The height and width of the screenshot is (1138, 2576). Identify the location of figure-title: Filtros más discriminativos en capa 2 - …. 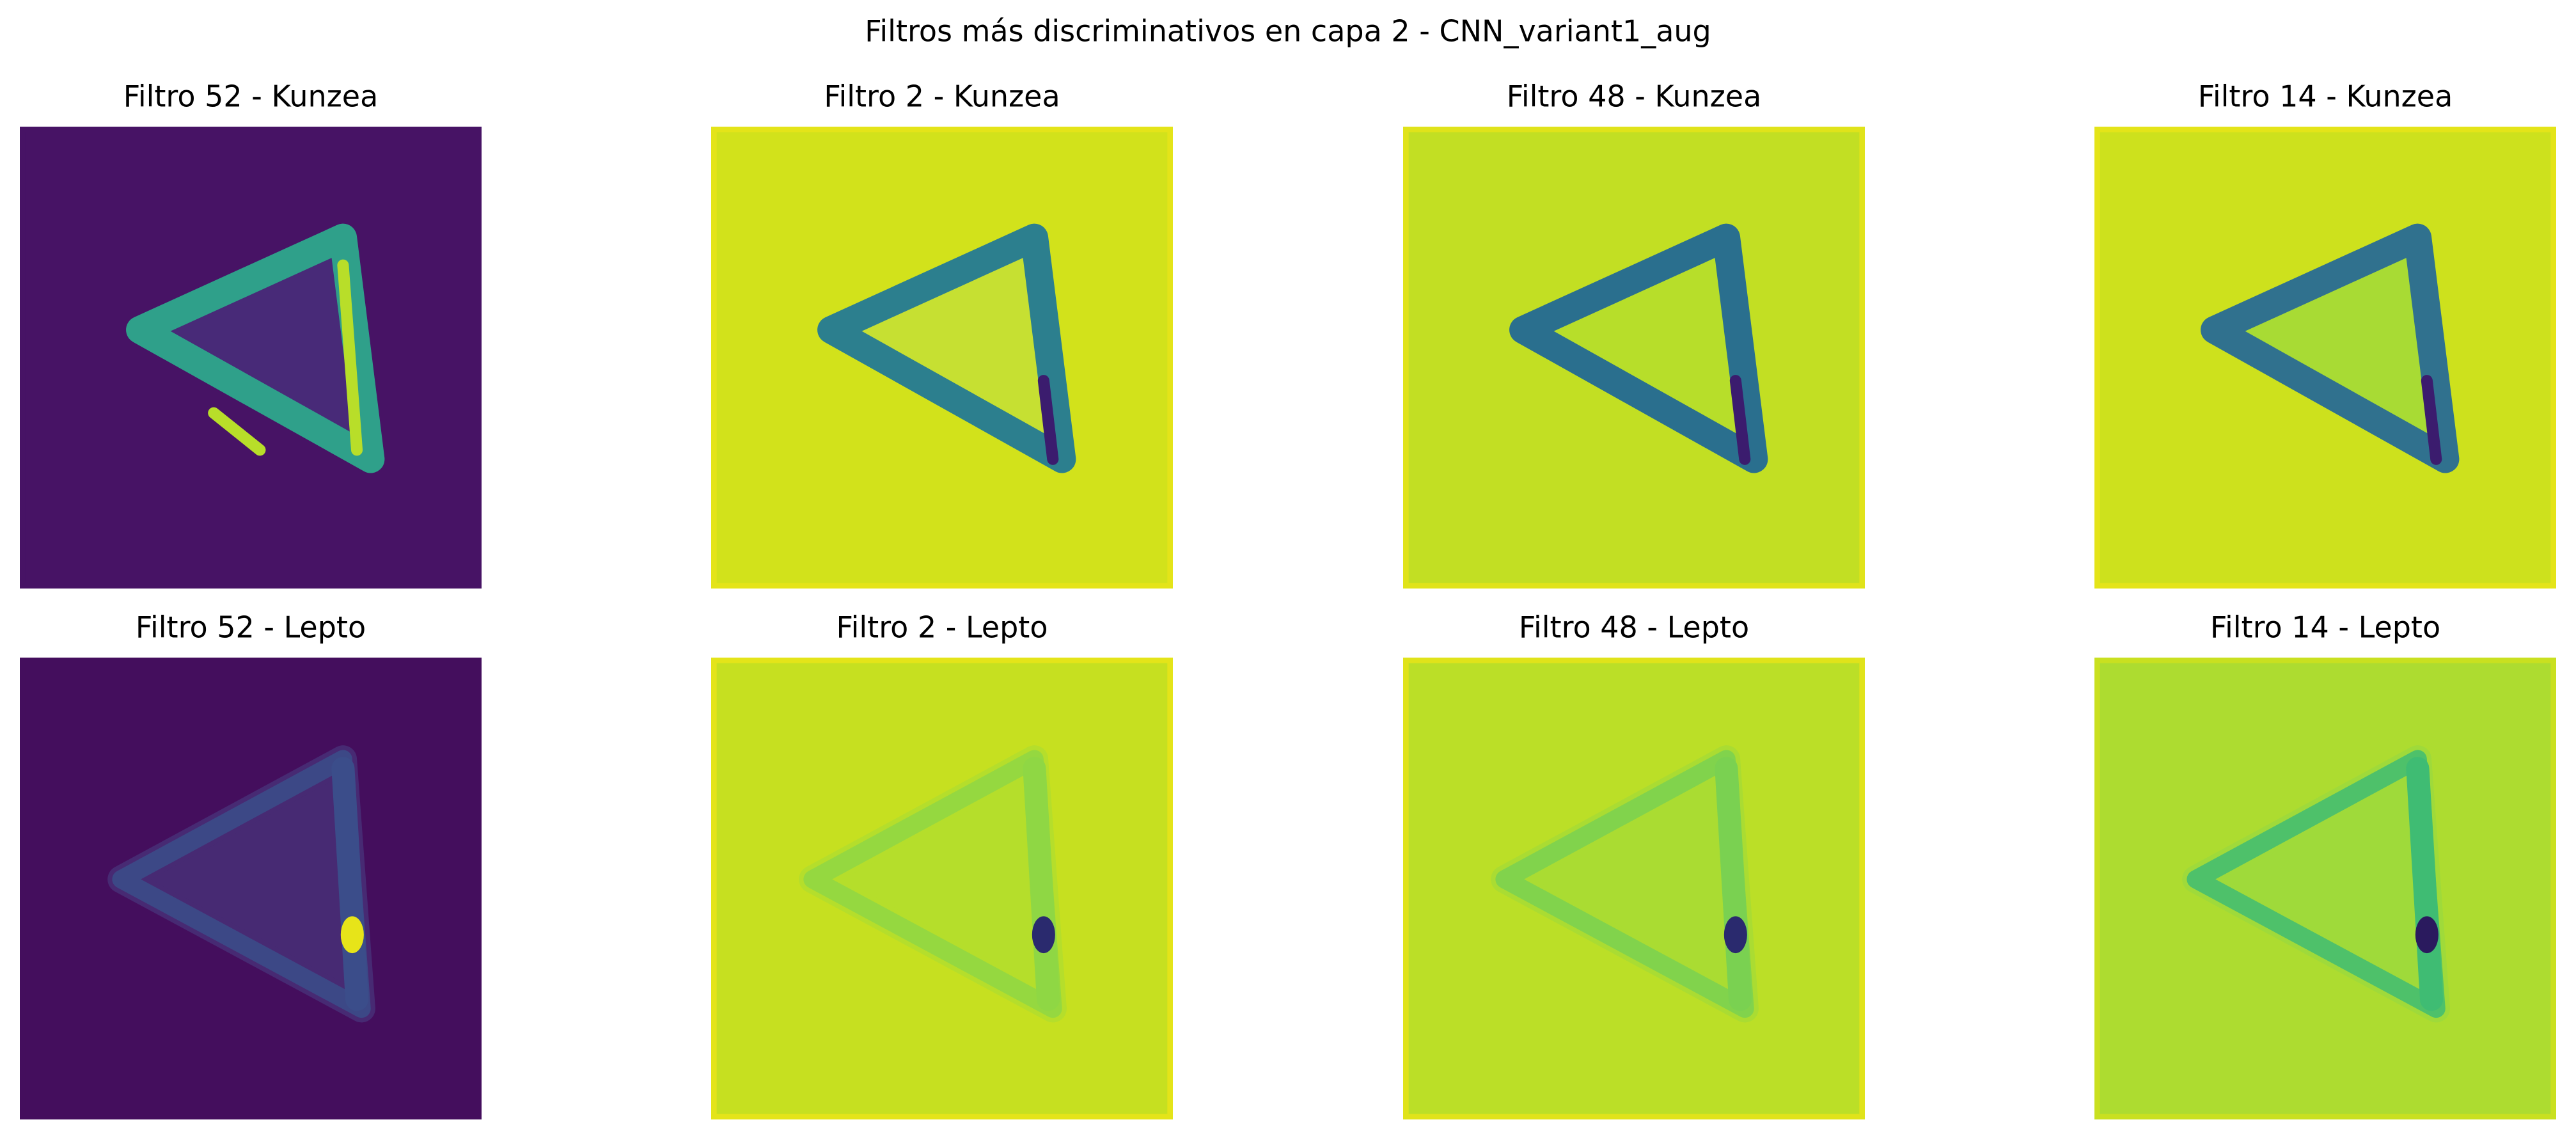
(1288, 31).